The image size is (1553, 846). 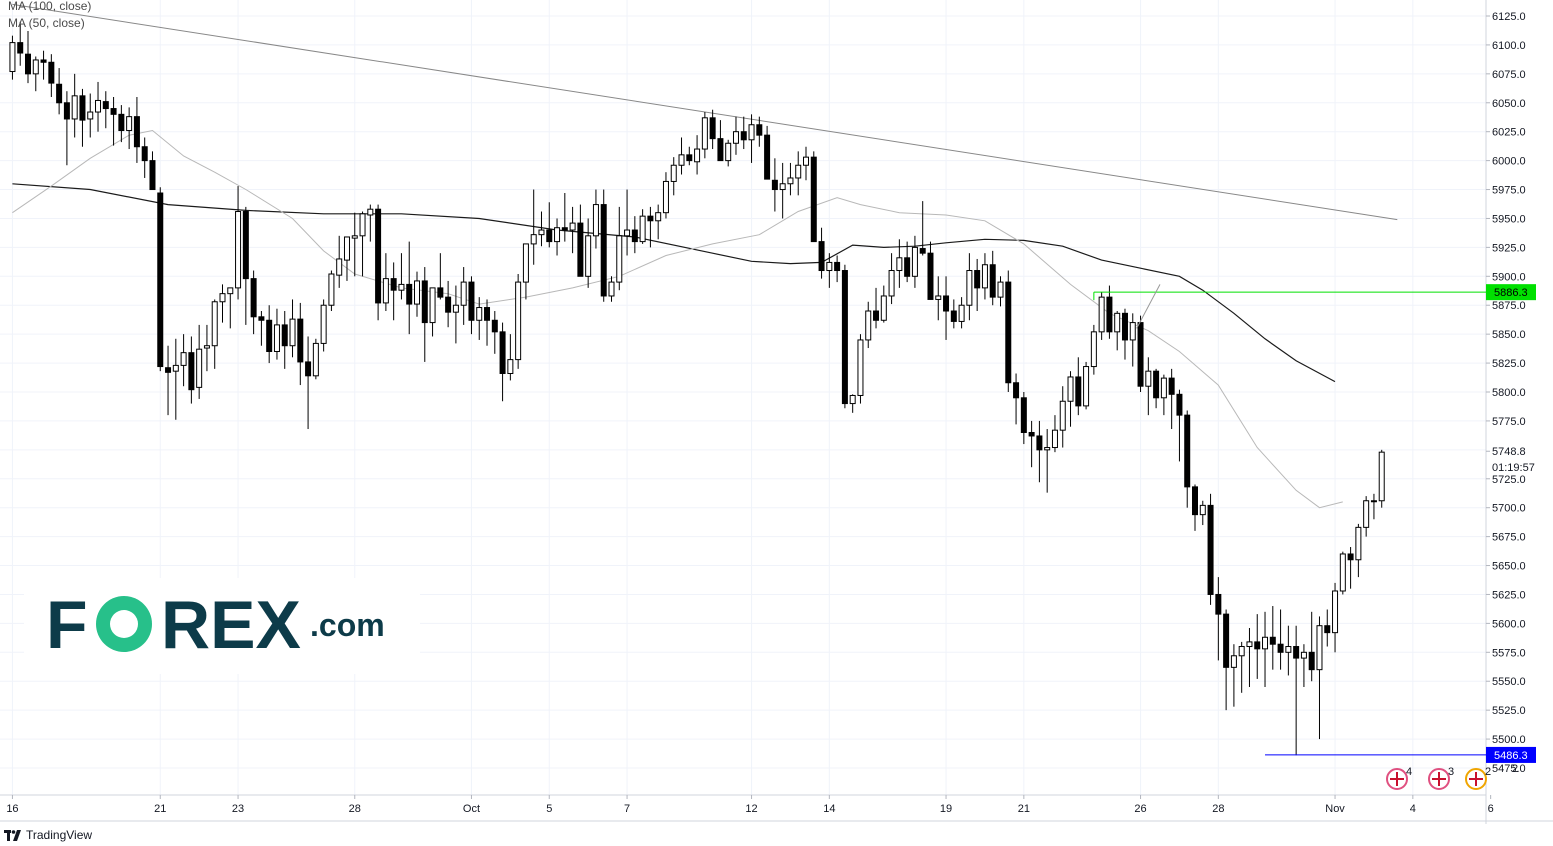 I want to click on event-badge: 4, so click(x=1399, y=778).